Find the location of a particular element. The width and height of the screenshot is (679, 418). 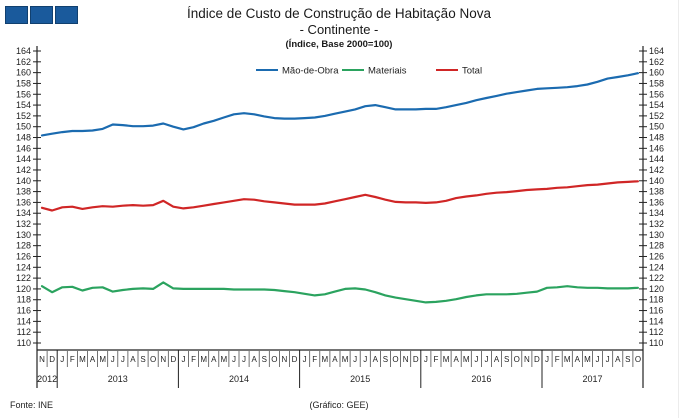

year-label: 2015 is located at coordinates (360, 379).